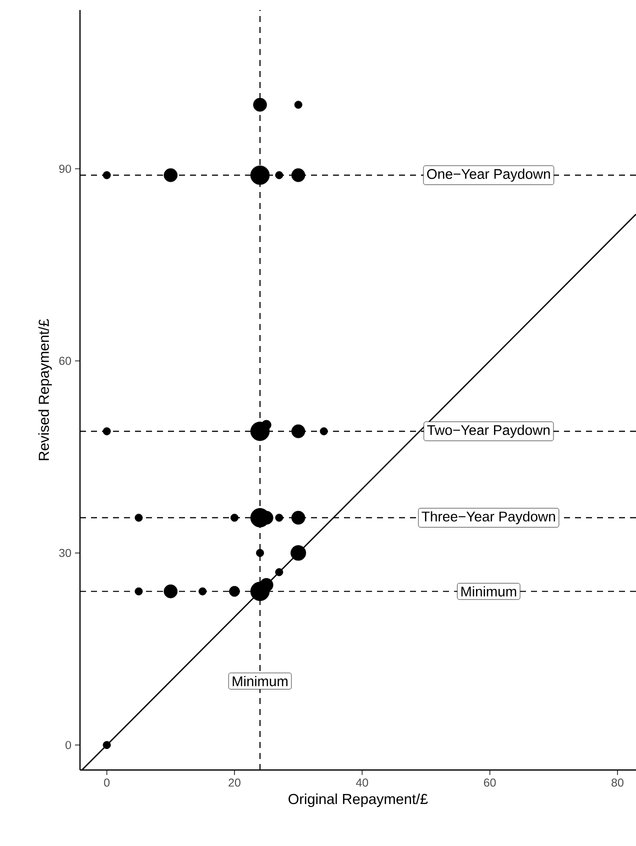  What do you see at coordinates (490, 782) in the screenshot?
I see `x-tick-label: 60` at bounding box center [490, 782].